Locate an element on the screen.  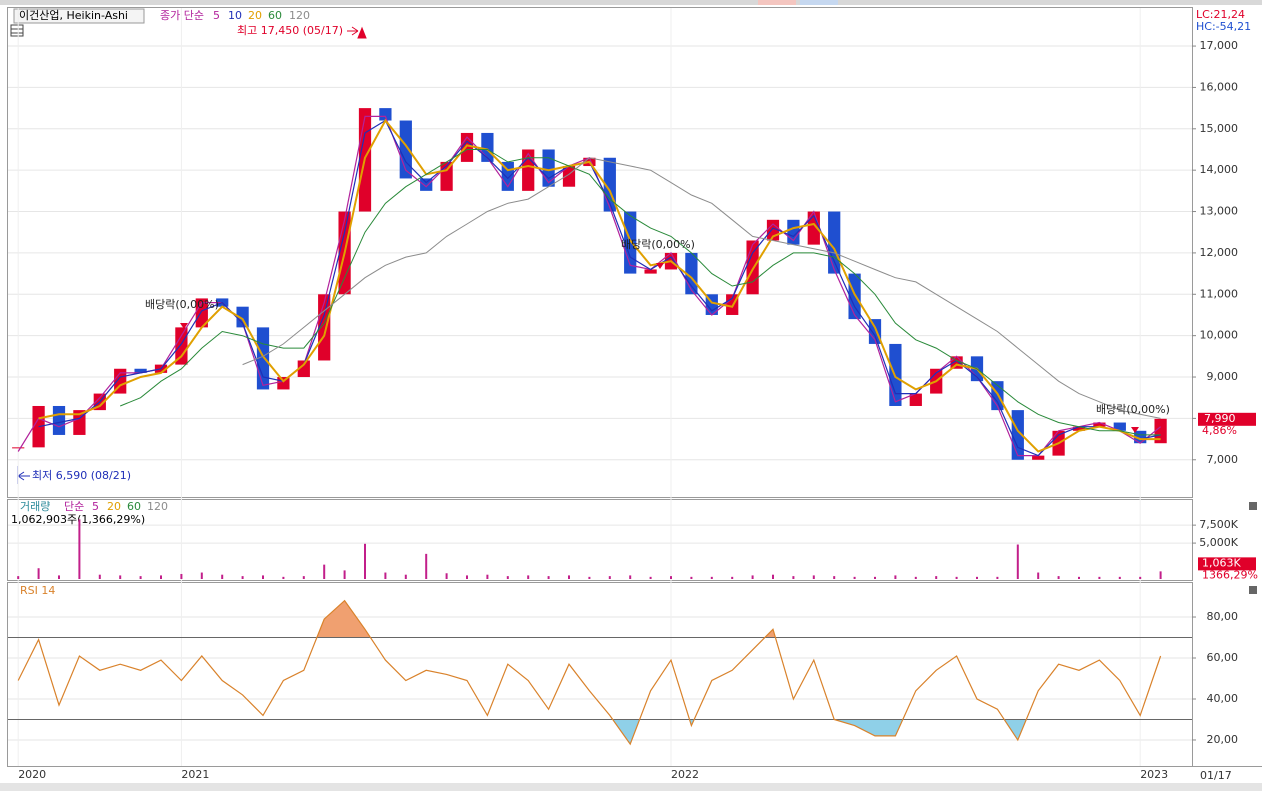
y-tick-label: 12,000 is located at coordinates (1219, 252).